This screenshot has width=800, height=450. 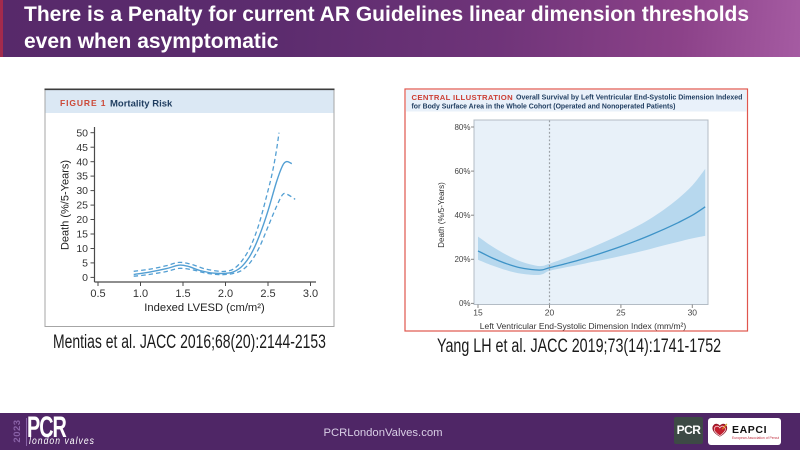 I want to click on svg-text: 0, so click(x=85, y=278).